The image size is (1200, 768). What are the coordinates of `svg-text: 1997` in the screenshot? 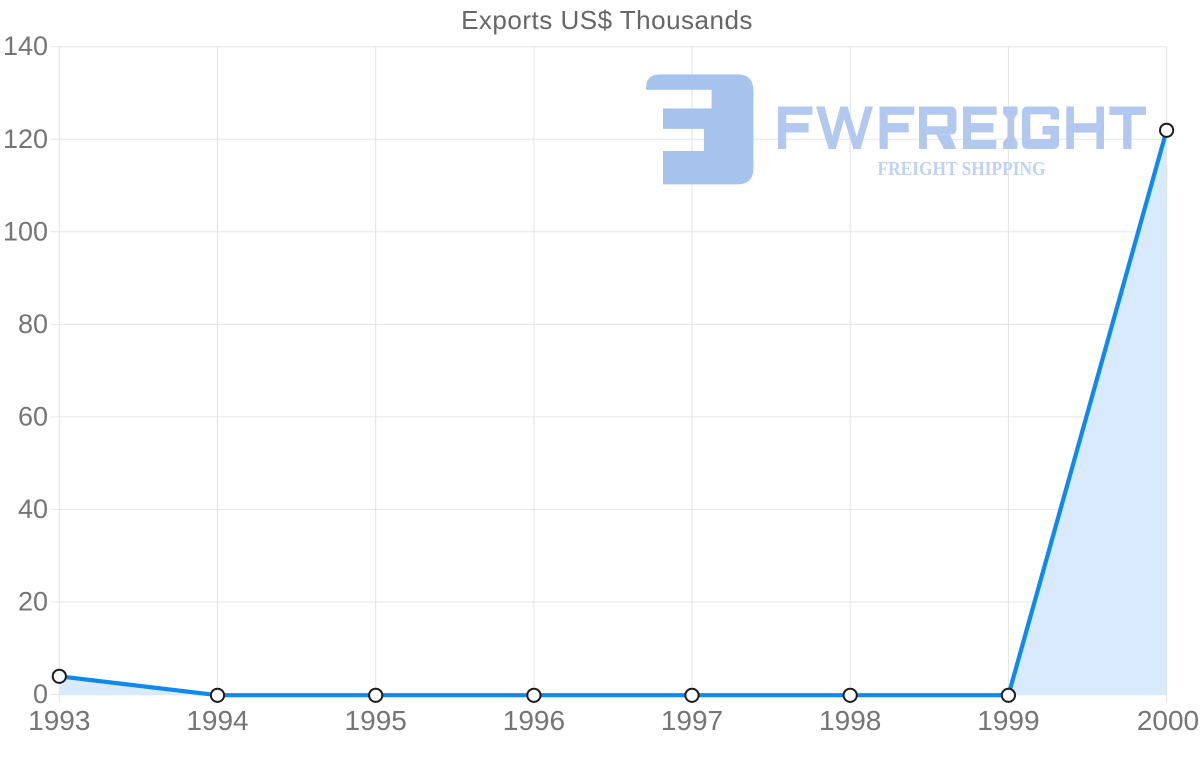 It's located at (692, 720).